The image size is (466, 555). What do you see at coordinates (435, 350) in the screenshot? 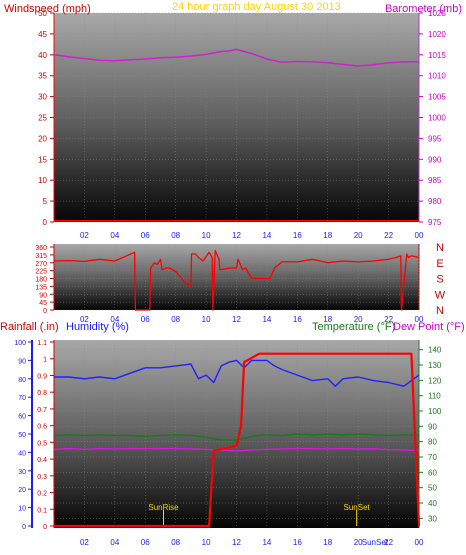
I see `temperature-tick-140: 140` at bounding box center [435, 350].